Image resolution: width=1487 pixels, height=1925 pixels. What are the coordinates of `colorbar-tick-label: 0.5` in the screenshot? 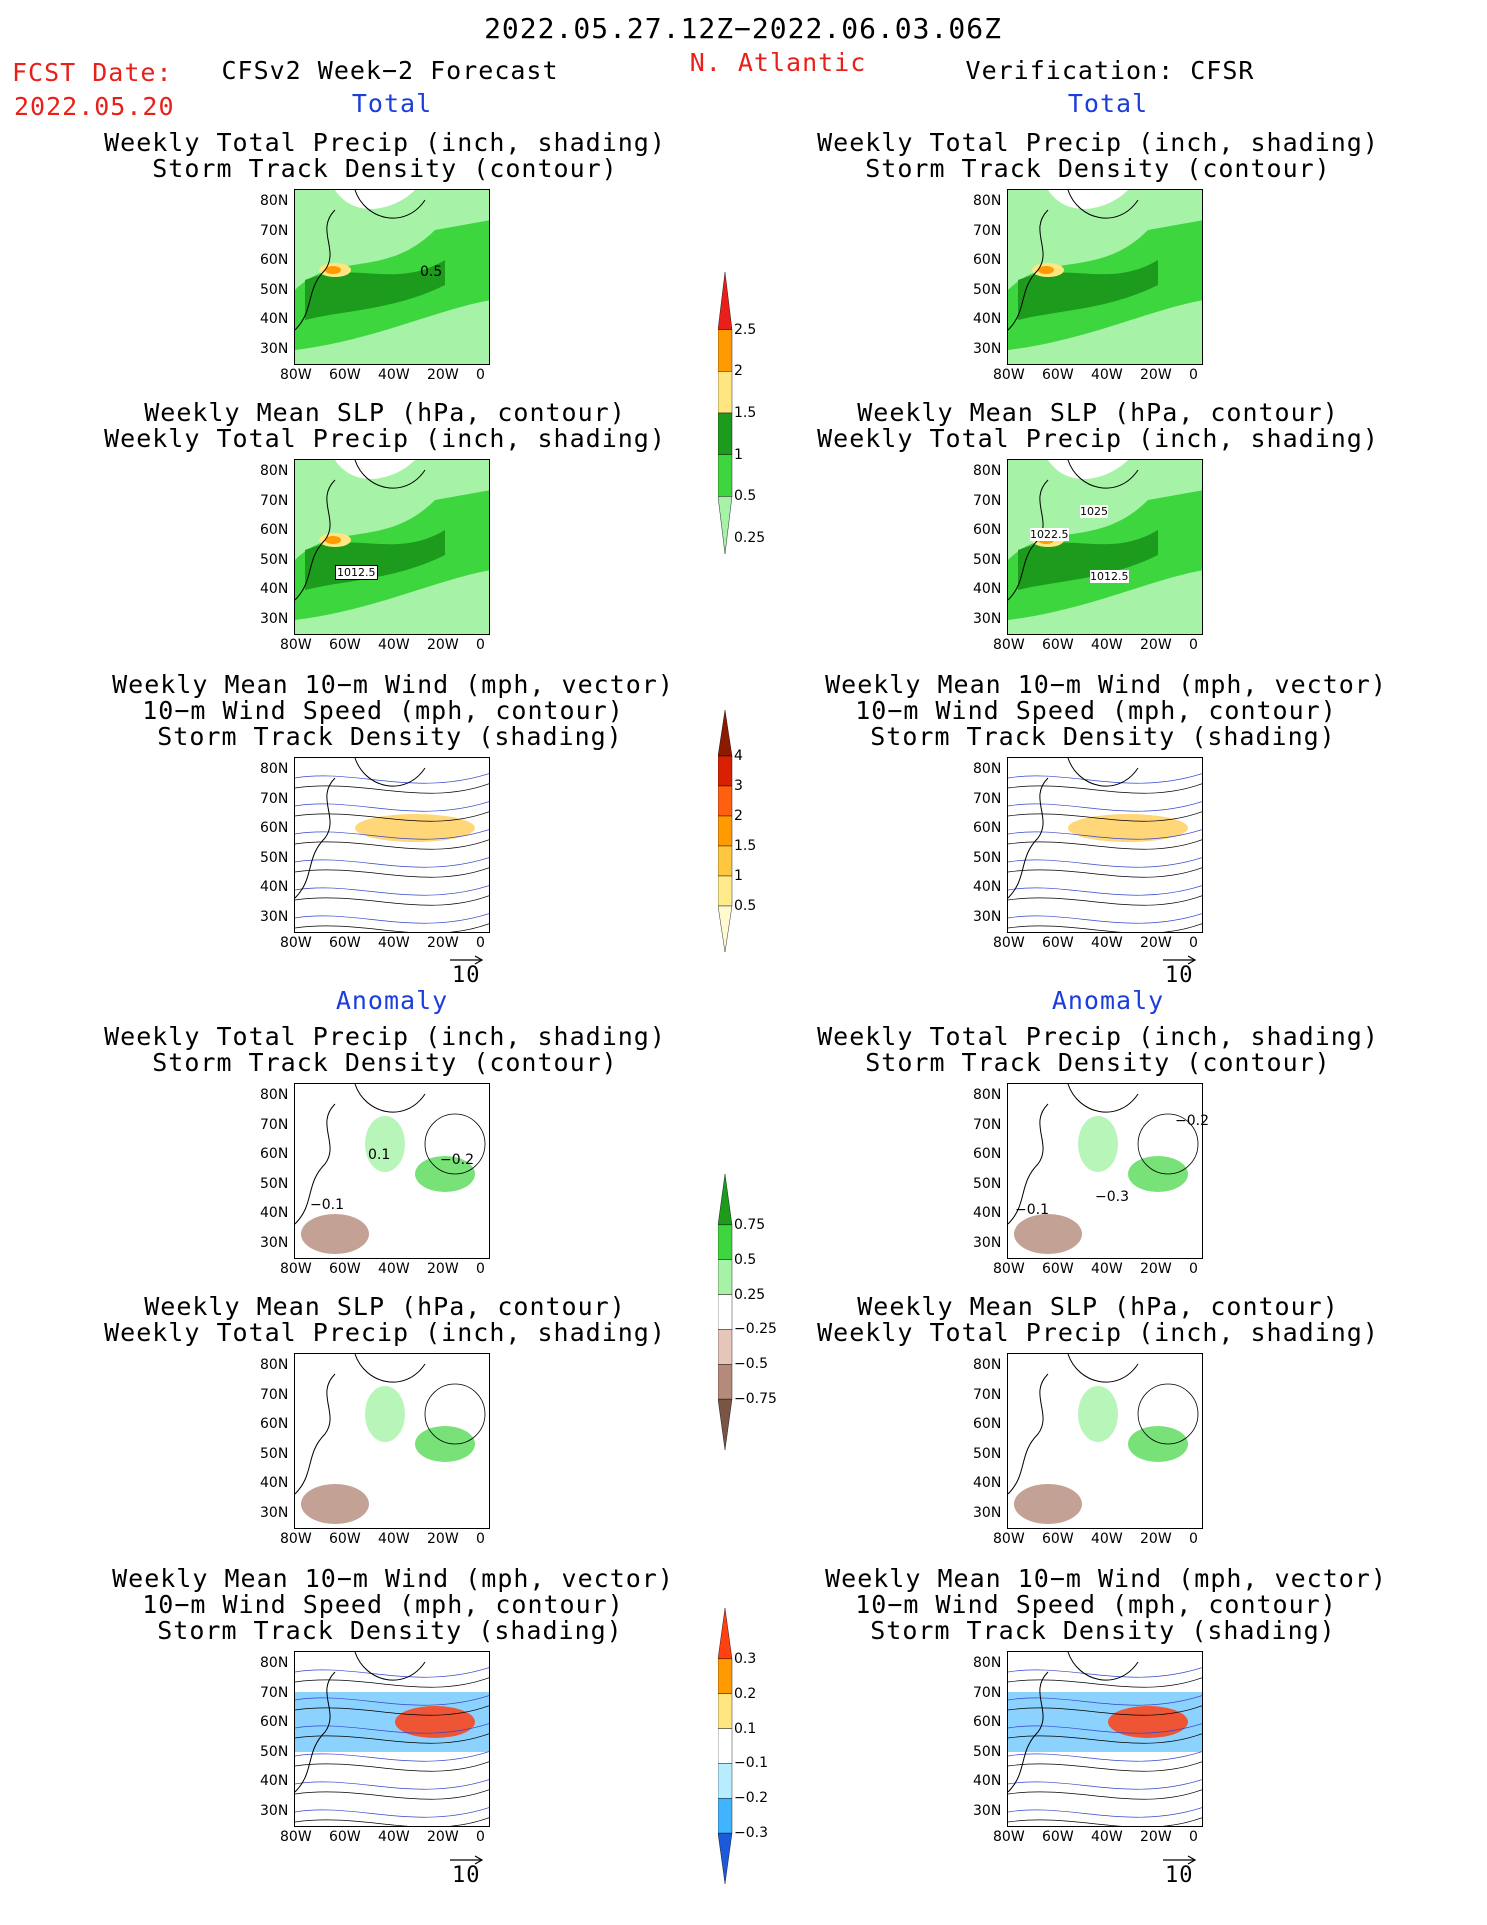 It's located at (745, 906).